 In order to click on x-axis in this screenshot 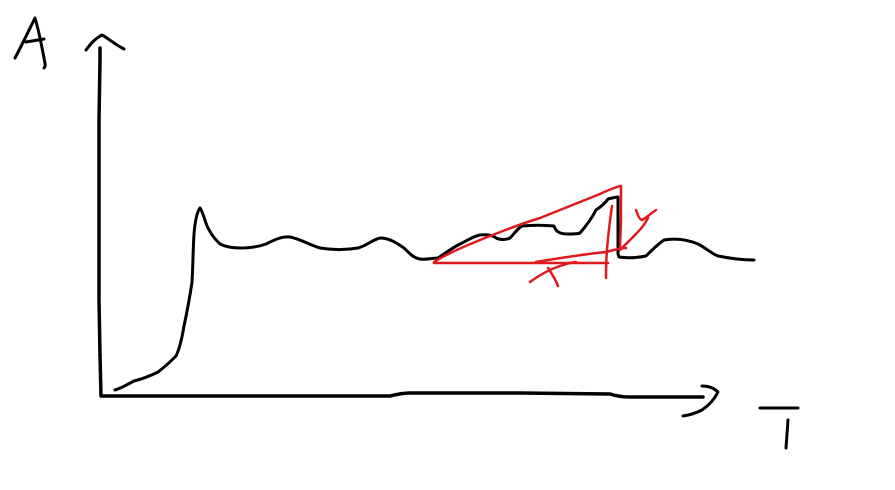, I will do `click(409, 385)`.